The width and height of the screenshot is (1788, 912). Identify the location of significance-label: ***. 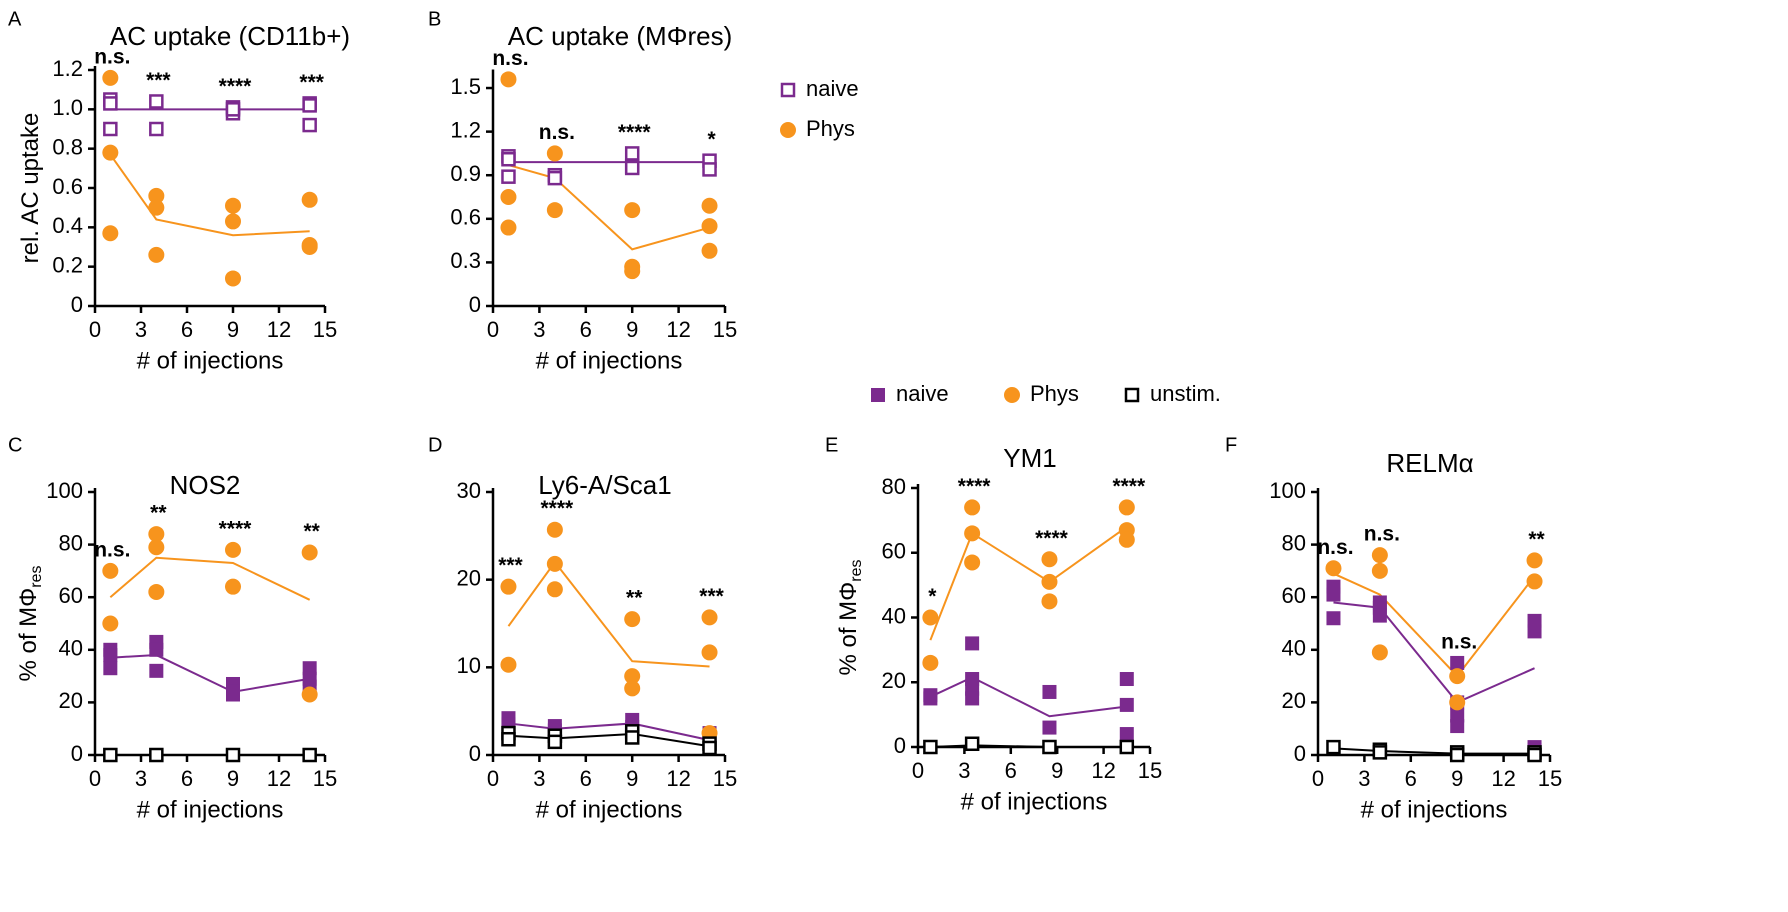
(158, 80).